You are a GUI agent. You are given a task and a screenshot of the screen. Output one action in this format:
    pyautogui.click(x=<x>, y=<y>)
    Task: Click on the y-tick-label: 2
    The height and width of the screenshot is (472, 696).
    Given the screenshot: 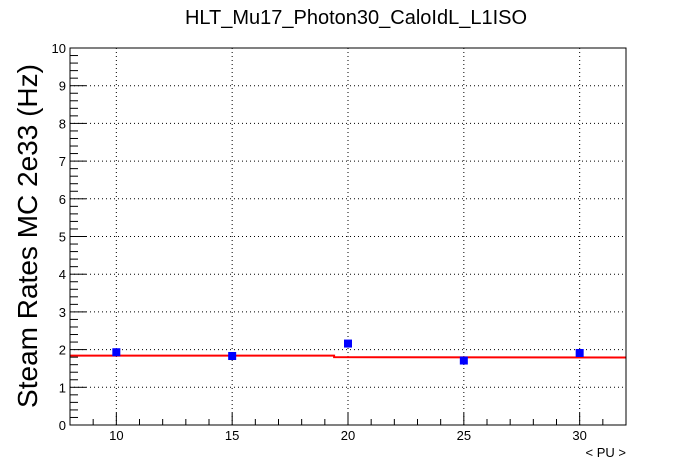 What is the action you would take?
    pyautogui.click(x=62, y=350)
    